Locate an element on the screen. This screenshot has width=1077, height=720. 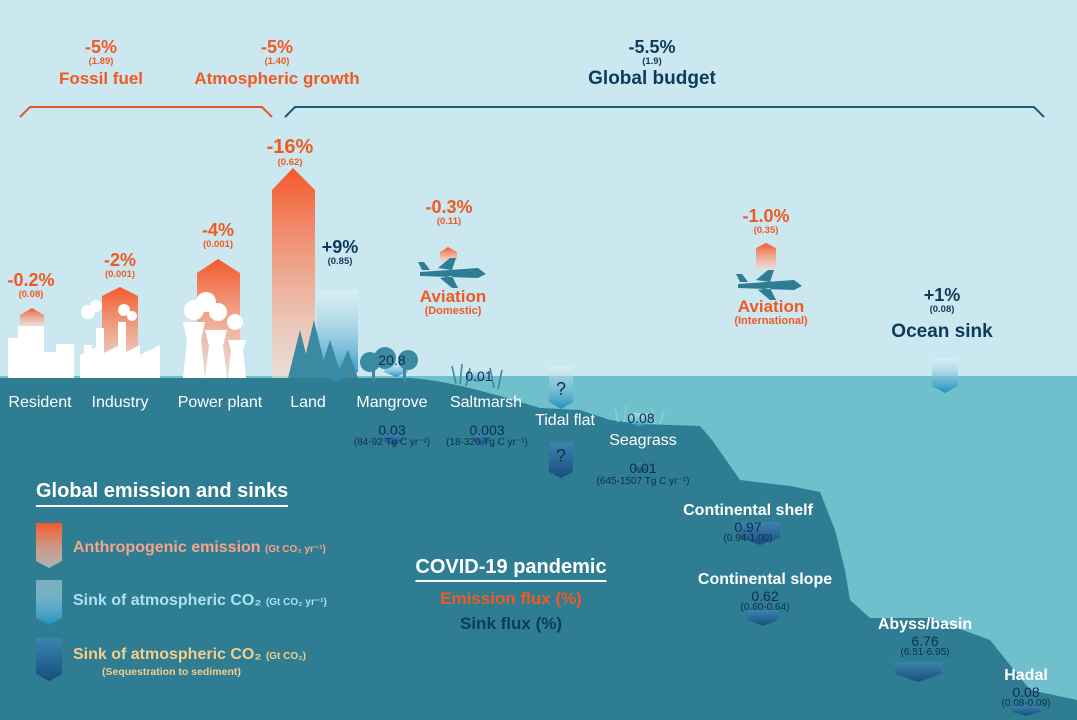
aviation-dom-name: Aviation is located at coordinates (453, 296).